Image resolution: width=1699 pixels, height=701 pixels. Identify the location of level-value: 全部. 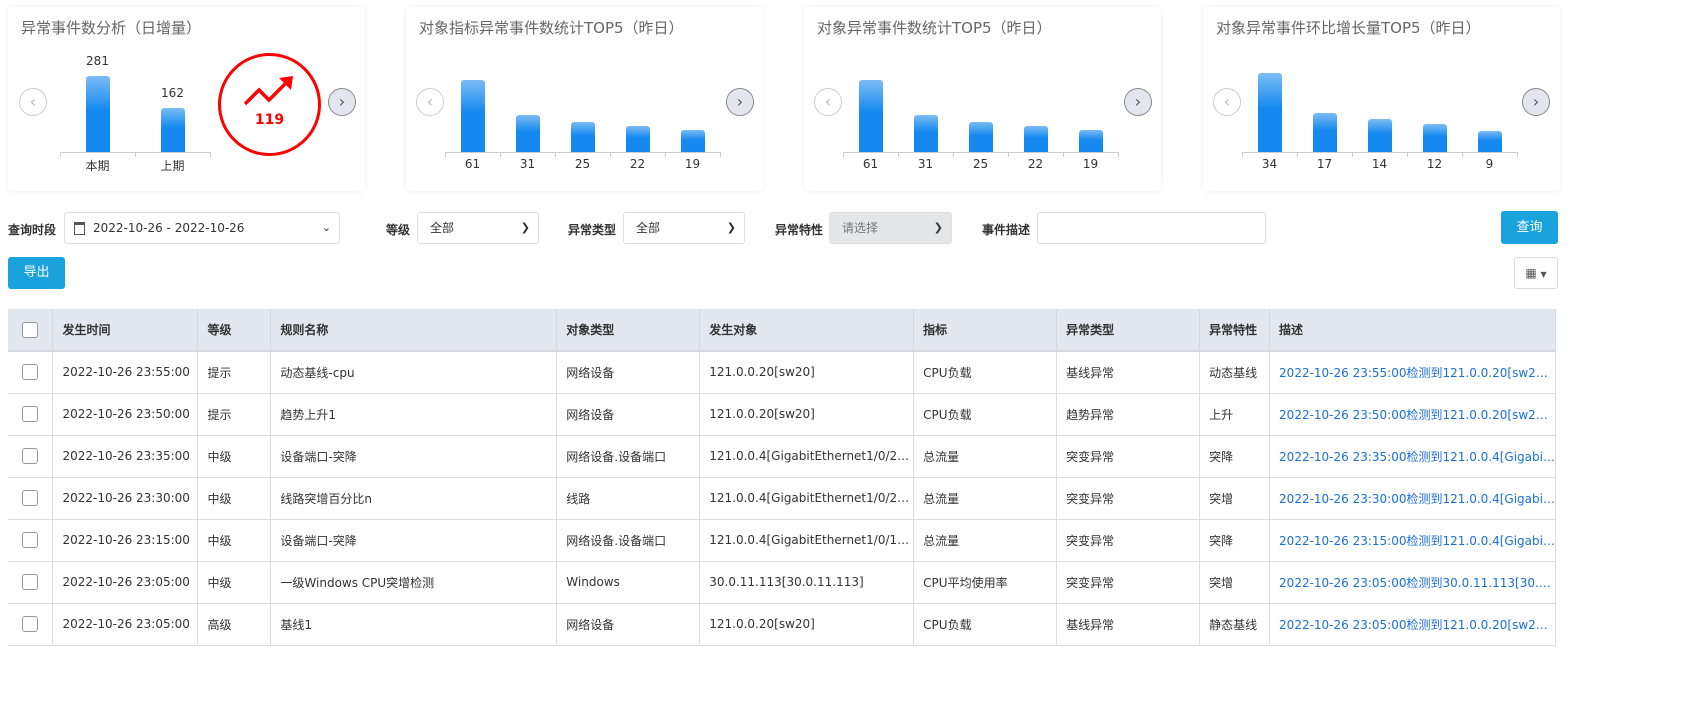
(442, 228).